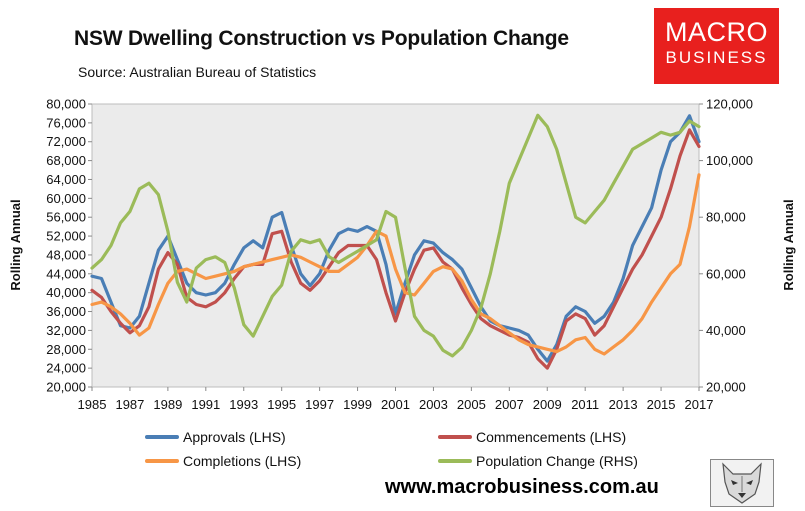 This screenshot has width=805, height=511. Describe the element at coordinates (66, 254) in the screenshot. I see `y-left-tick-label: 48,000` at that location.